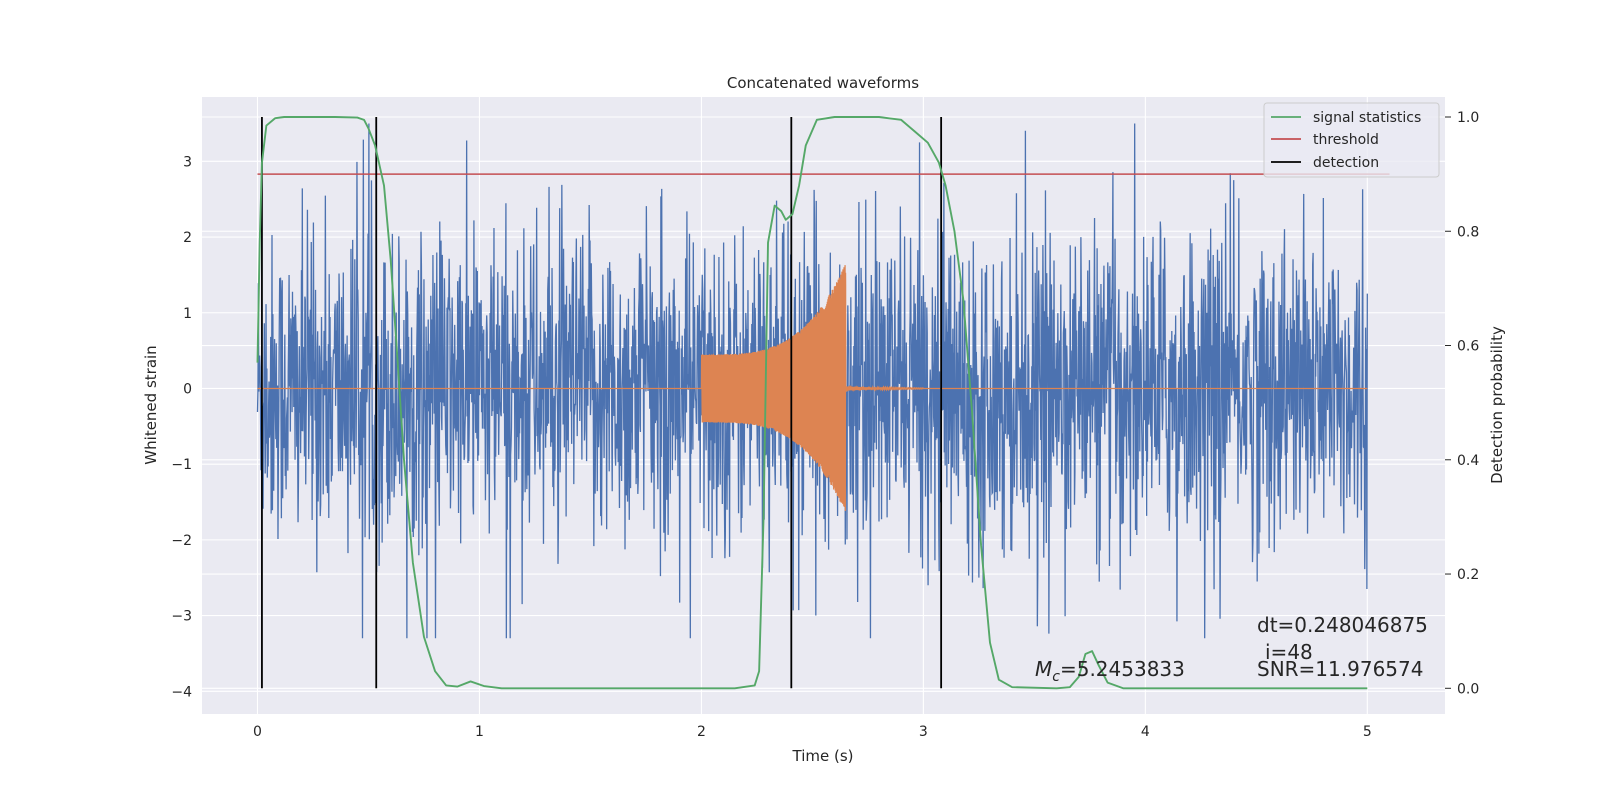  I want to click on x-tick-label: 5, so click(1367, 732).